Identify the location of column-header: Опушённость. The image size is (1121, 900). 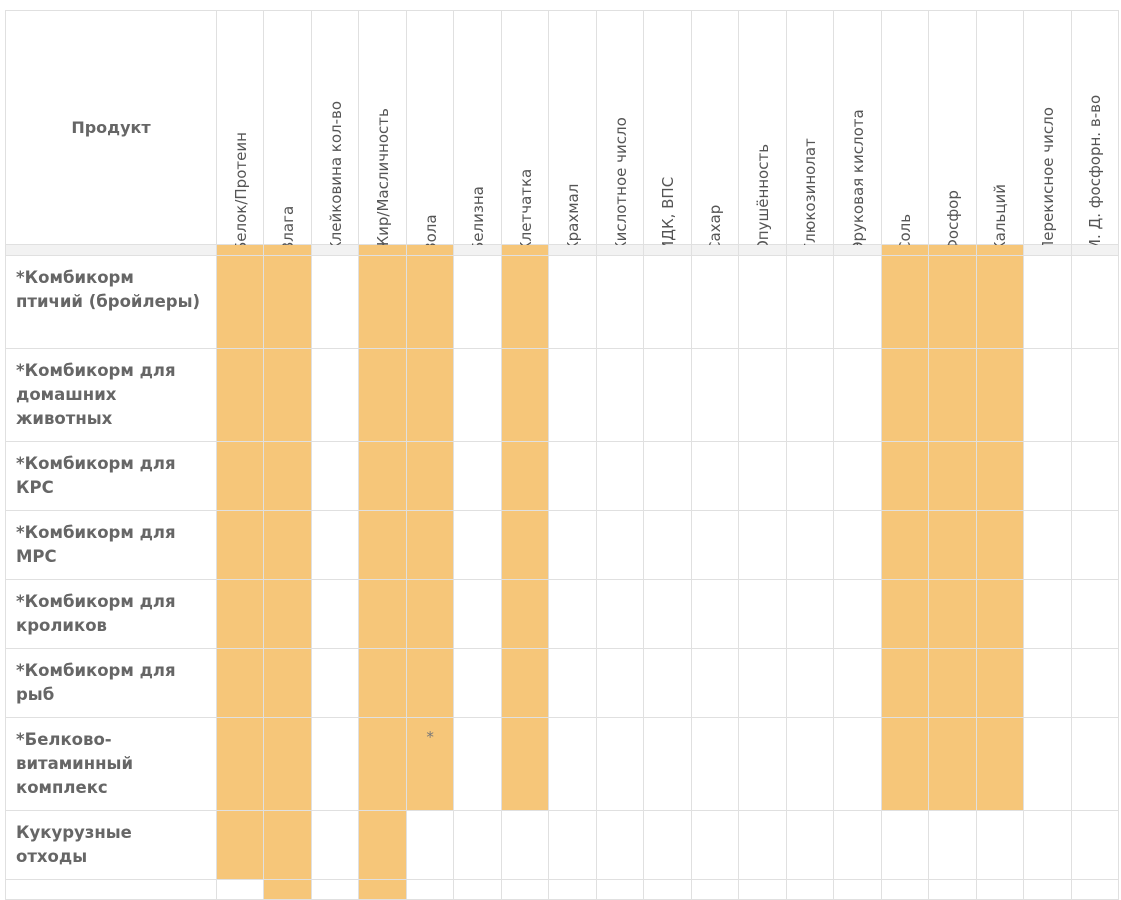
(762, 197).